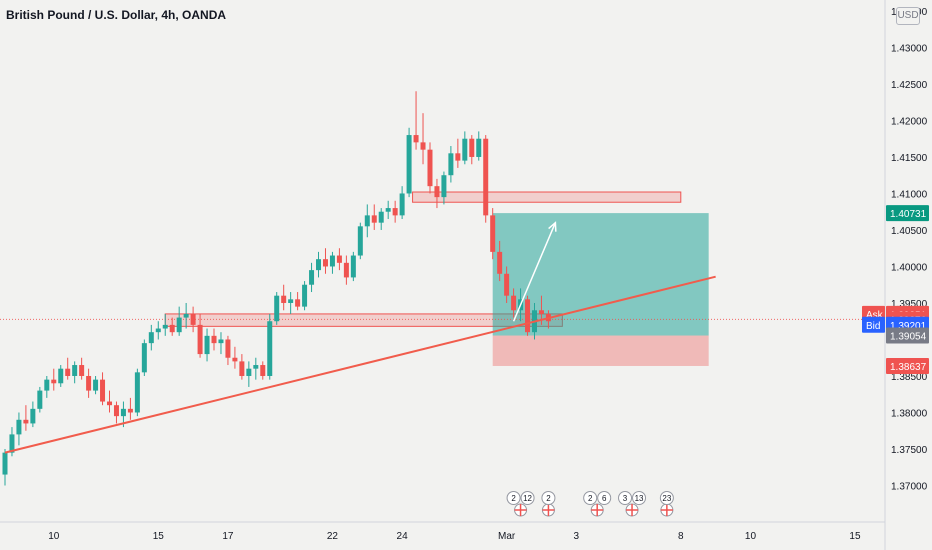  I want to click on y-tick-label: 1.42000, so click(909, 121).